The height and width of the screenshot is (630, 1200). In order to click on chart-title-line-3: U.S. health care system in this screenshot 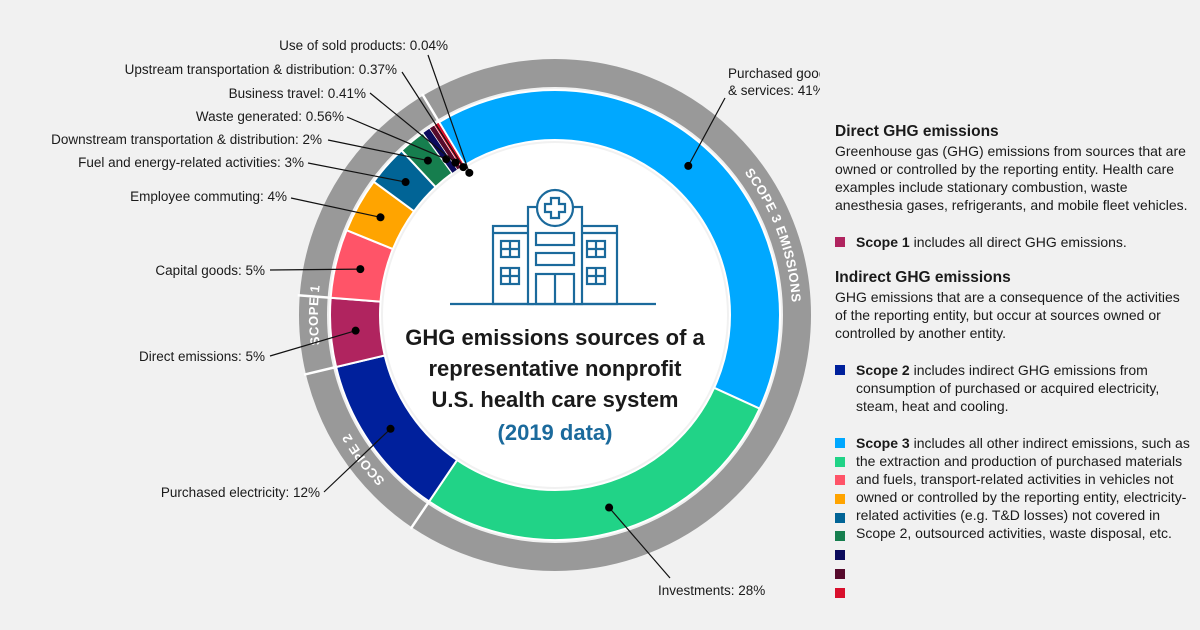, I will do `click(554, 399)`.